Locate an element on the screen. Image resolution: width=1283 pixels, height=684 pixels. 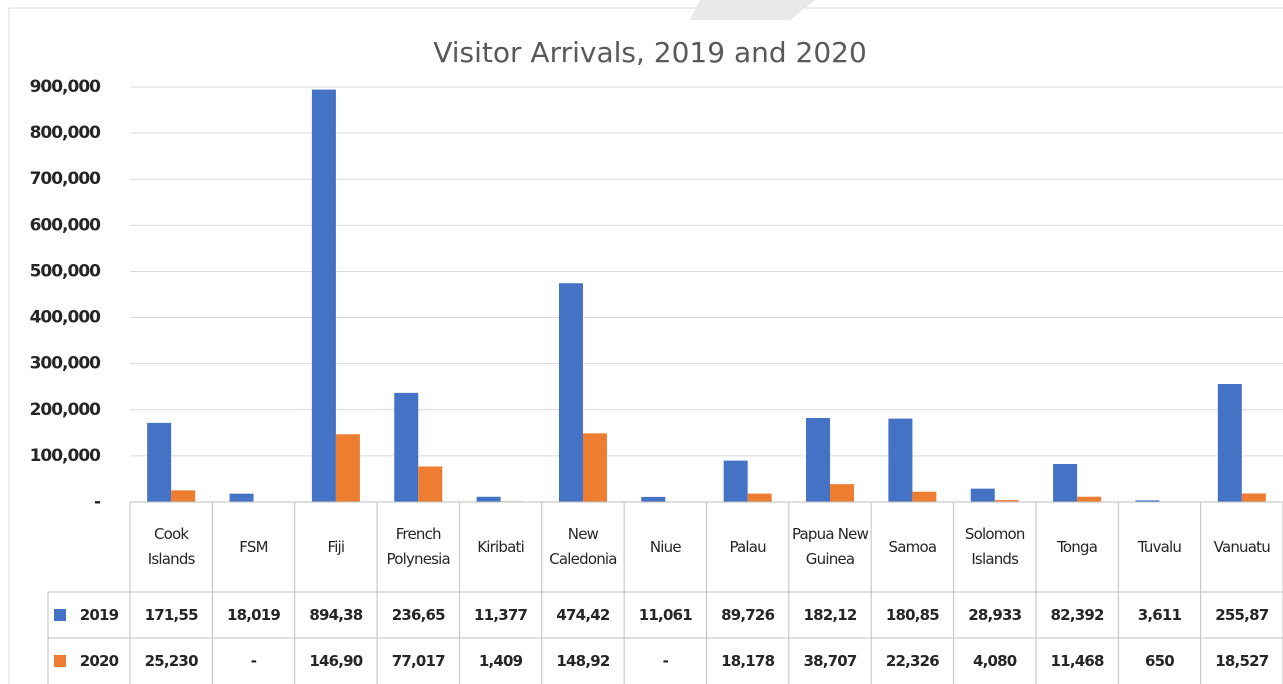
category-label: Niue is located at coordinates (665, 546).